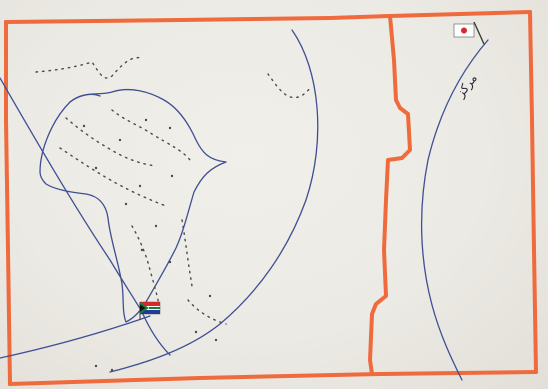  I want to click on dotted-top-left, so click(89, 67).